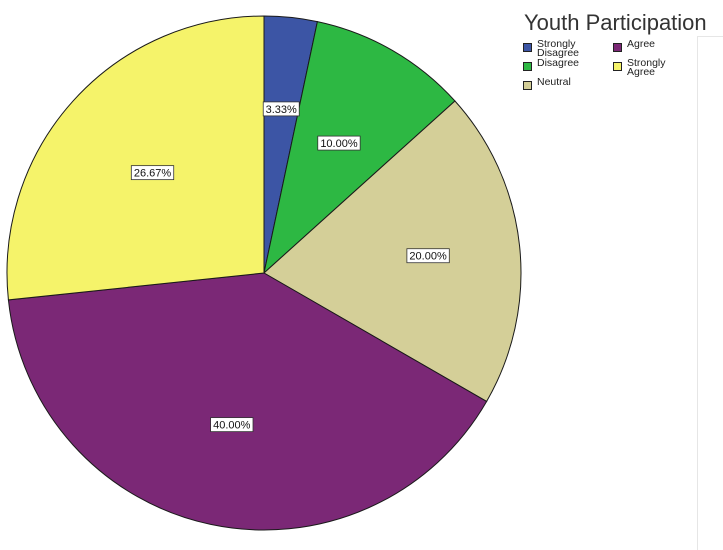 Image resolution: width=723 pixels, height=550 pixels. I want to click on svg-text: 26.67%, so click(153, 174).